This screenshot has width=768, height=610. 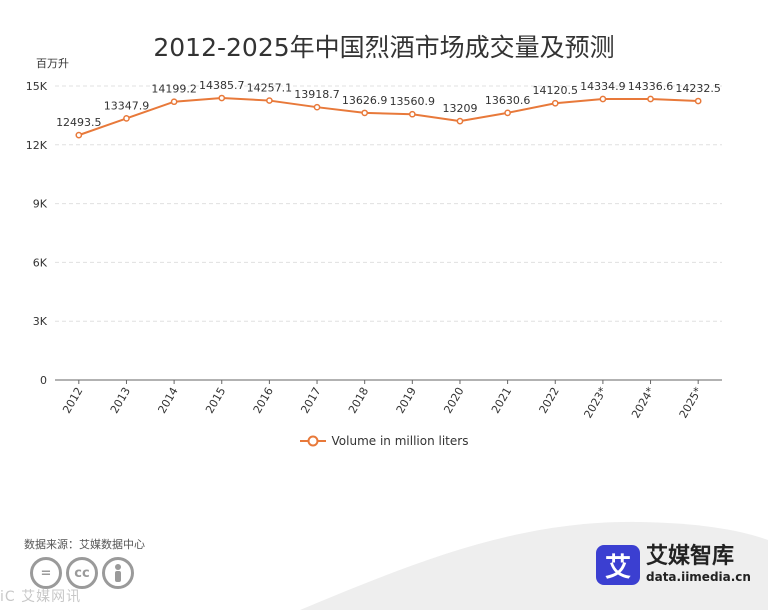 I want to click on y-axis-unit-label: 百万升, so click(x=52, y=63).